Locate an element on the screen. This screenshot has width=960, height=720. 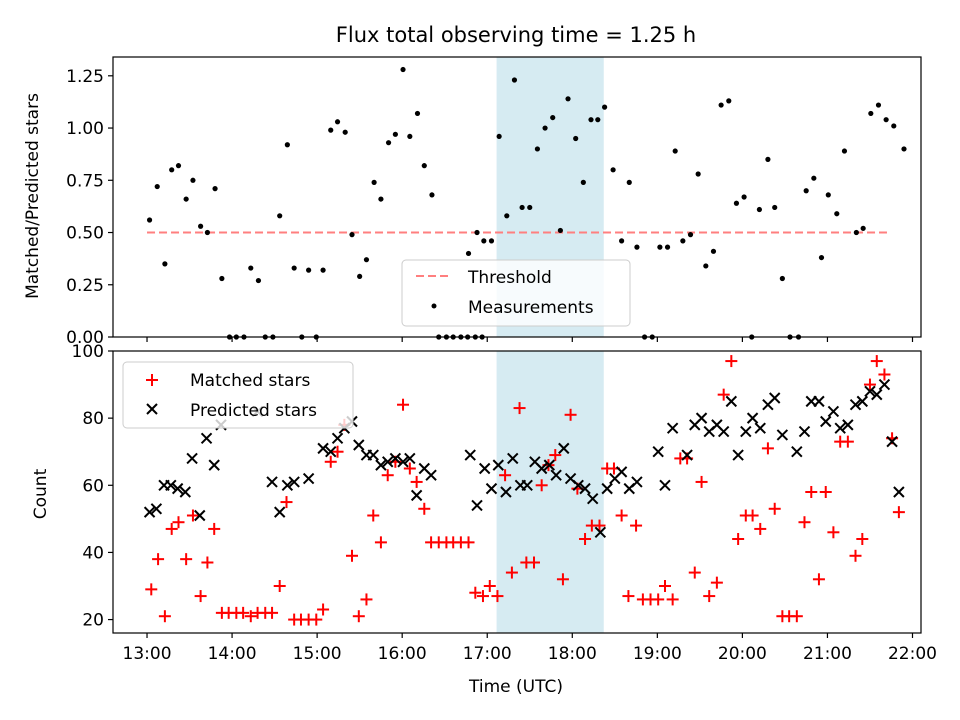
bottom-y-ticks: 20 40 60 80 100 is located at coordinates (92, 486).